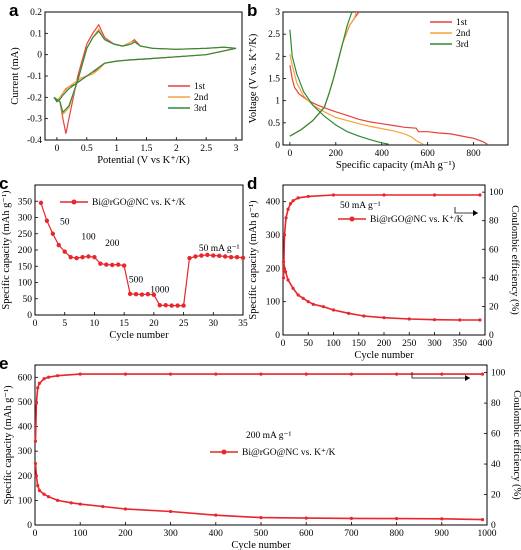 The width and height of the screenshot is (521, 550). What do you see at coordinates (219, 249) in the screenshot?
I see `rate-label: 50 mA g⁻¹` at bounding box center [219, 249].